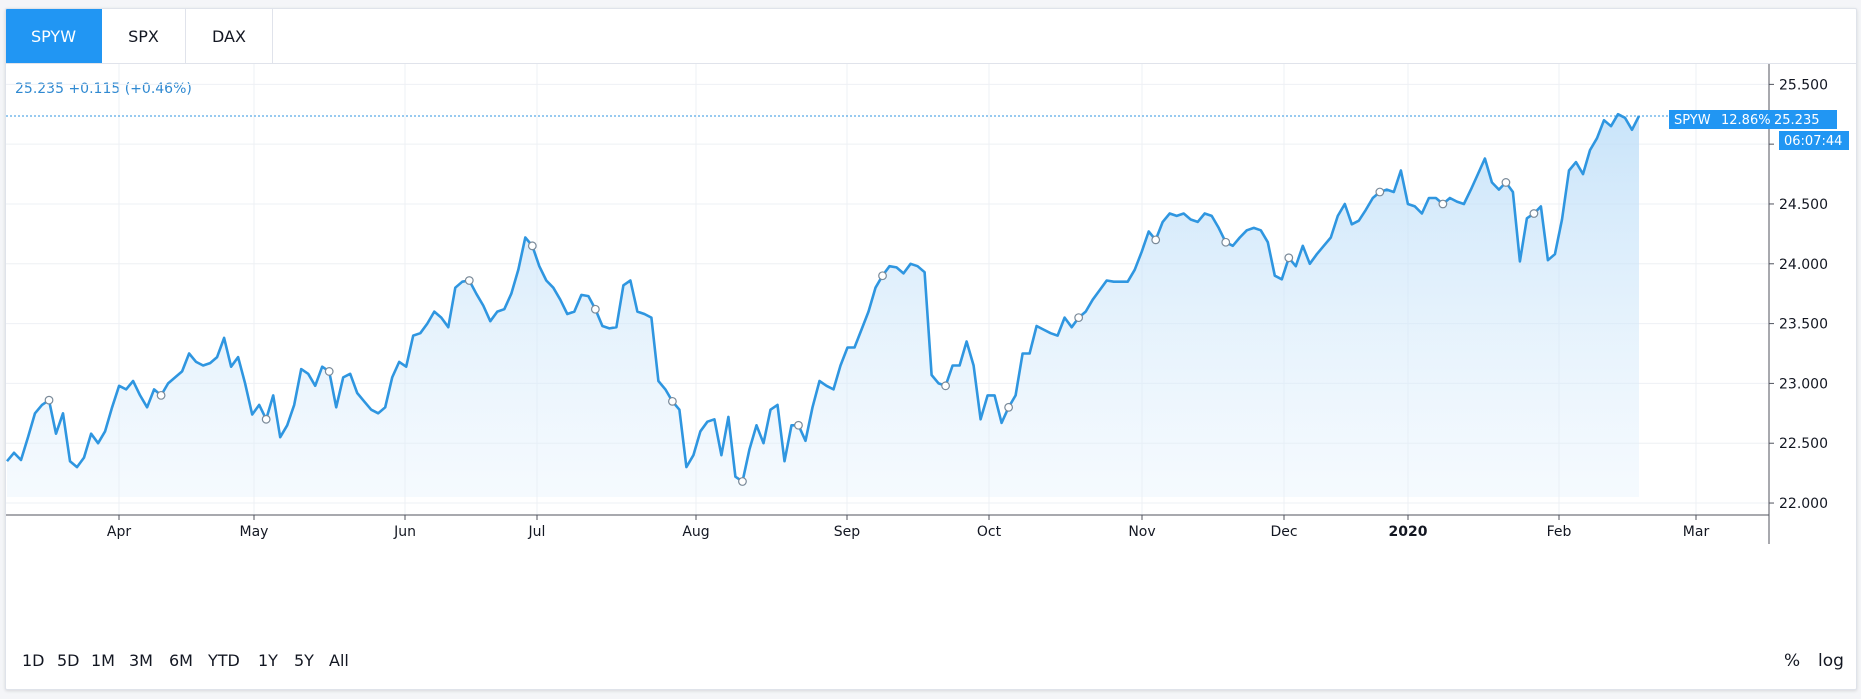 Image resolution: width=1861 pixels, height=699 pixels. Describe the element at coordinates (1803, 444) in the screenshot. I see `price-tick-label: 22.500` at that location.